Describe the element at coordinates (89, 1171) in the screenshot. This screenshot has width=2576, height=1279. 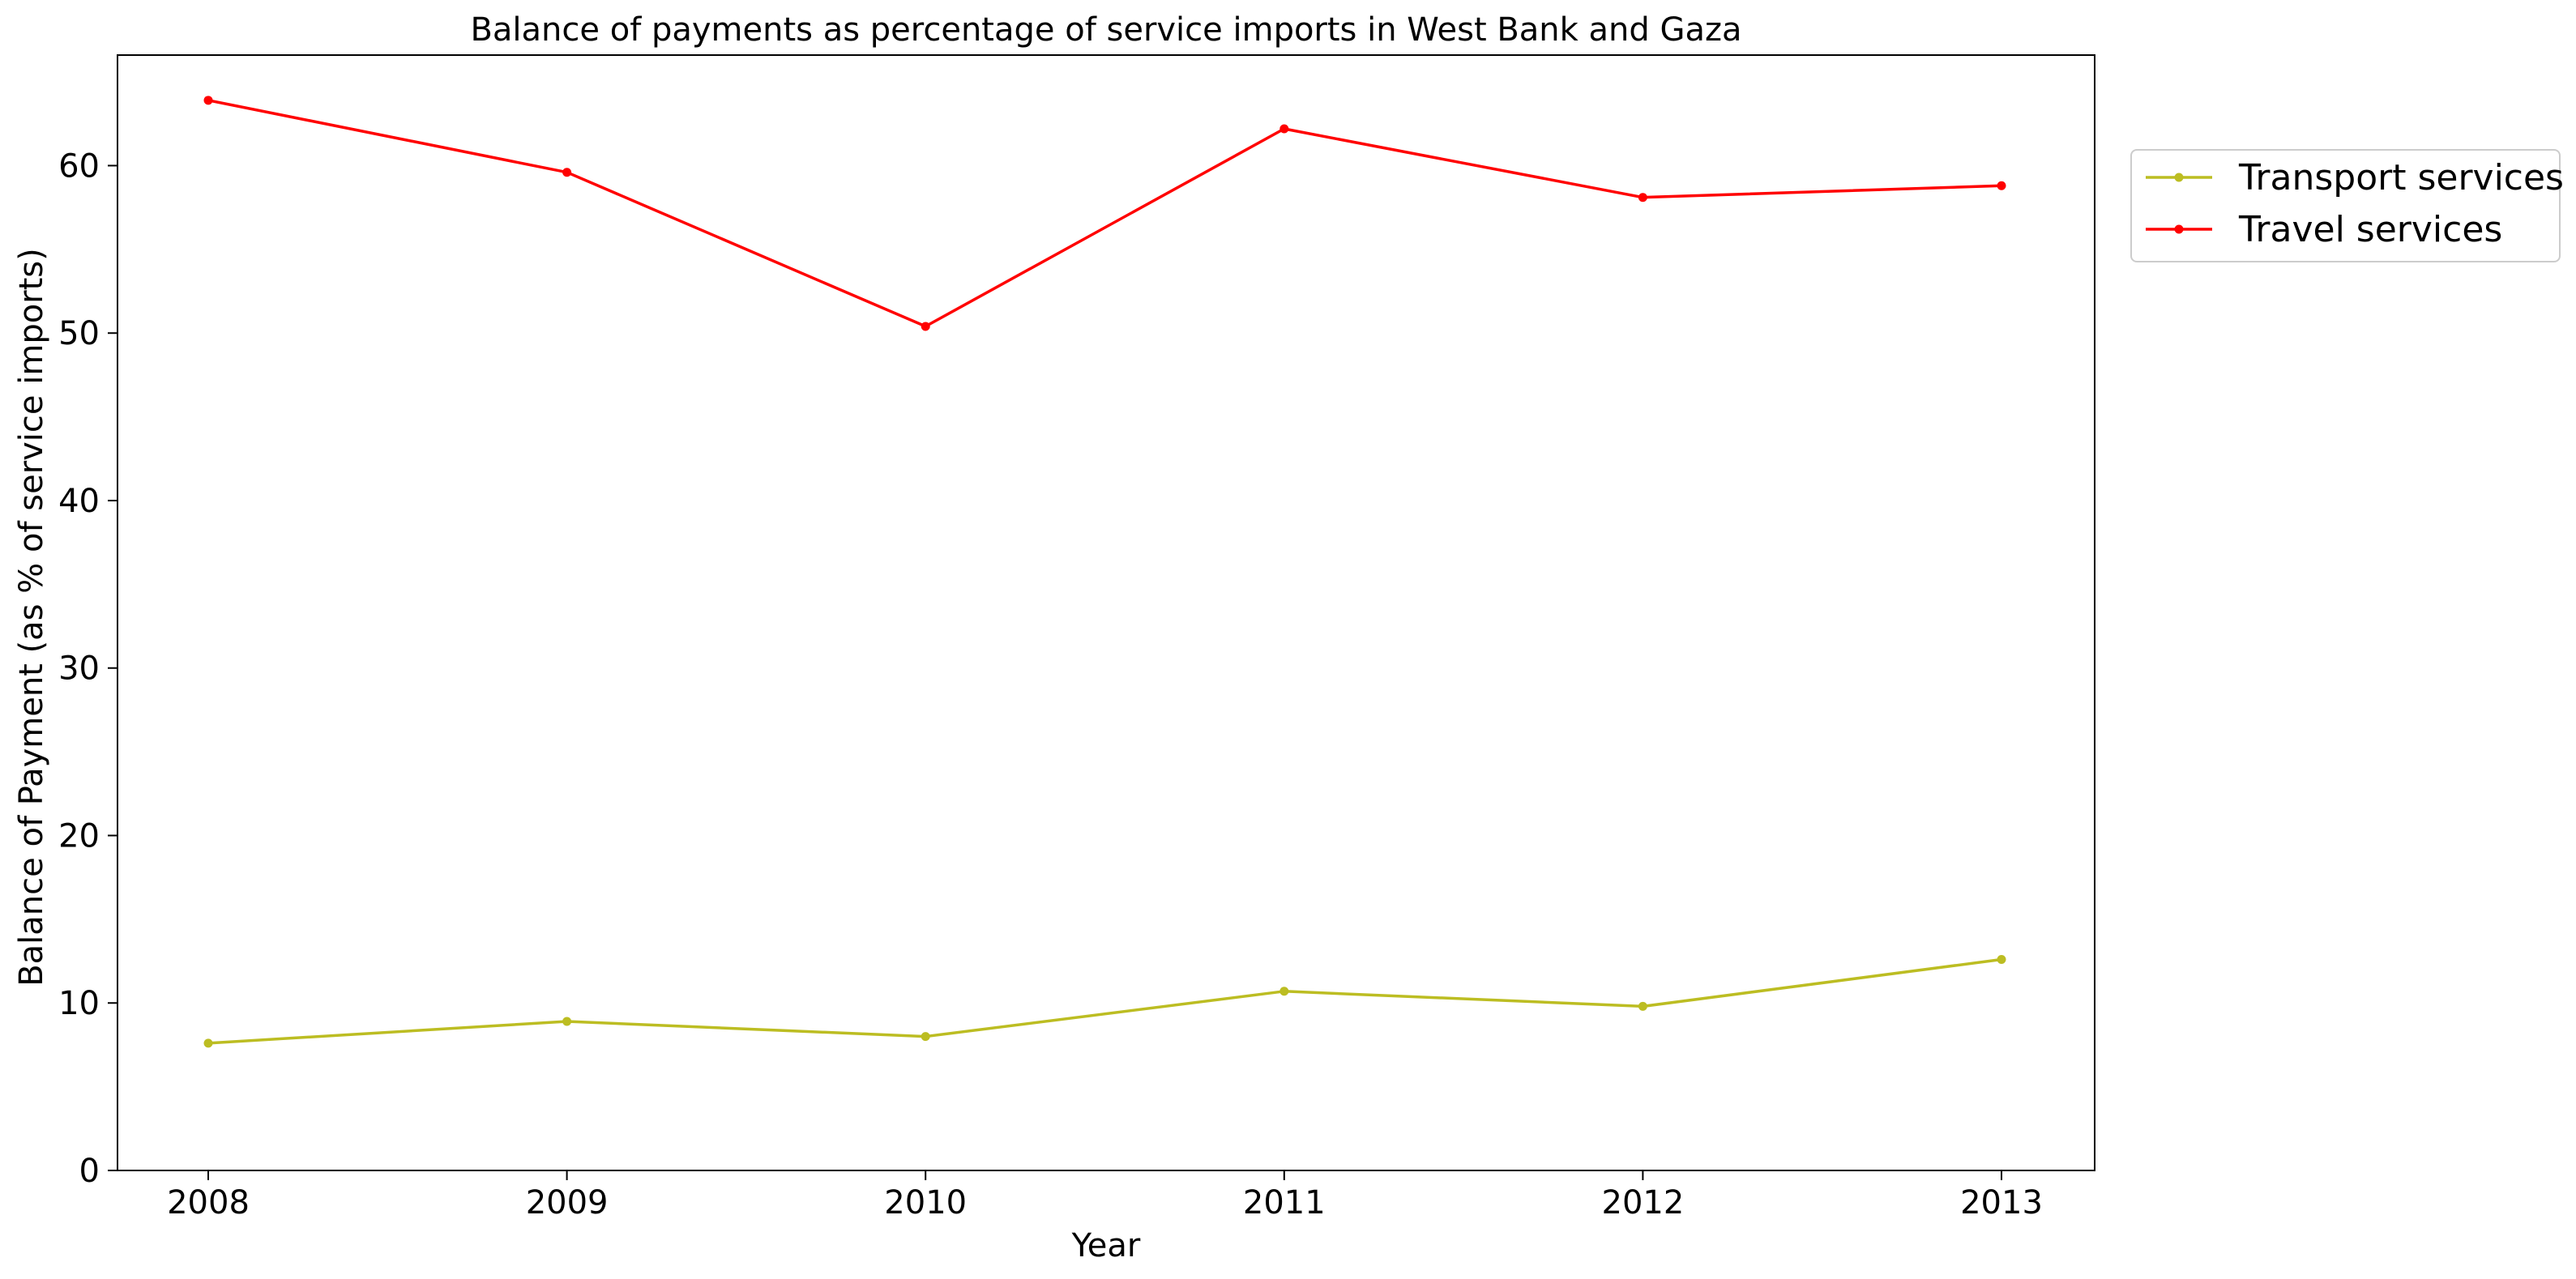
I see `y-tick-label: 0` at that location.